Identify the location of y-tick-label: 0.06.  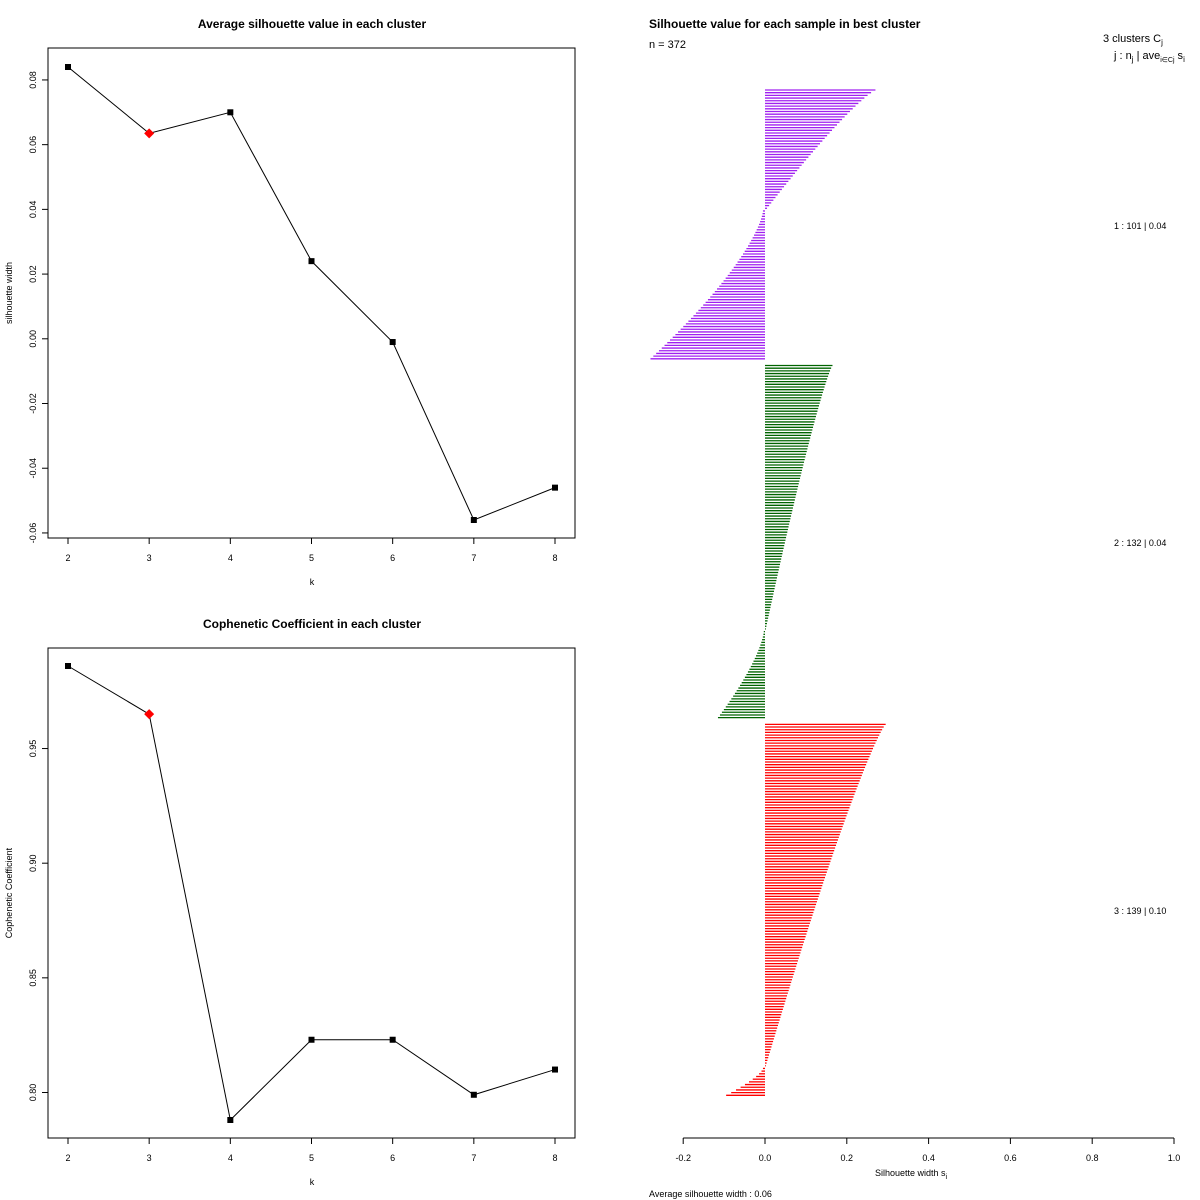
(33, 145).